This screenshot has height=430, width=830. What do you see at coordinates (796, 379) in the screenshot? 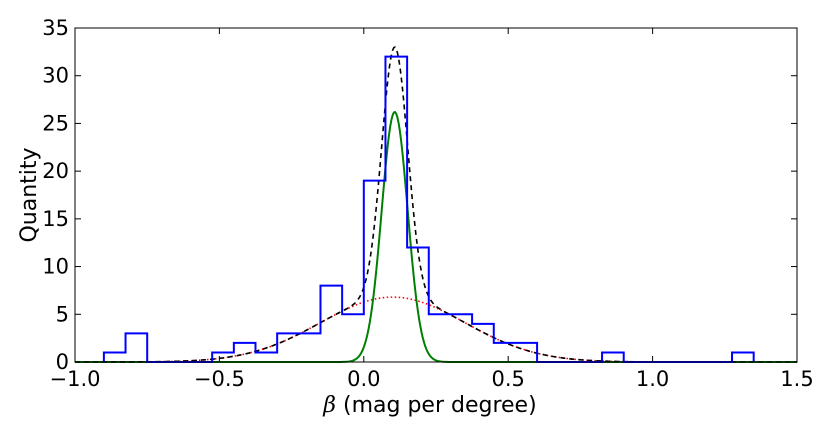
I see `x-tick-label: 1.5` at bounding box center [796, 379].